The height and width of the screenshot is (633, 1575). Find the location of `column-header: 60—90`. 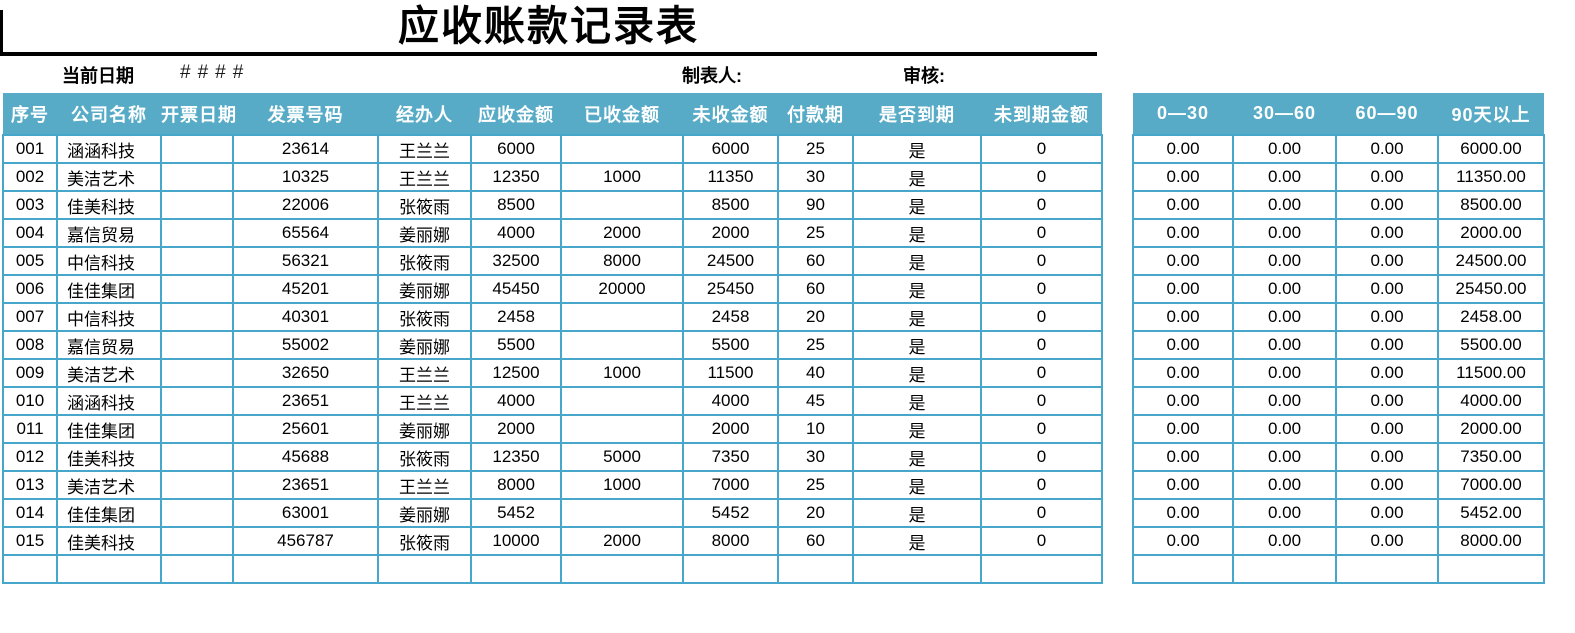

column-header: 60—90 is located at coordinates (1387, 114).